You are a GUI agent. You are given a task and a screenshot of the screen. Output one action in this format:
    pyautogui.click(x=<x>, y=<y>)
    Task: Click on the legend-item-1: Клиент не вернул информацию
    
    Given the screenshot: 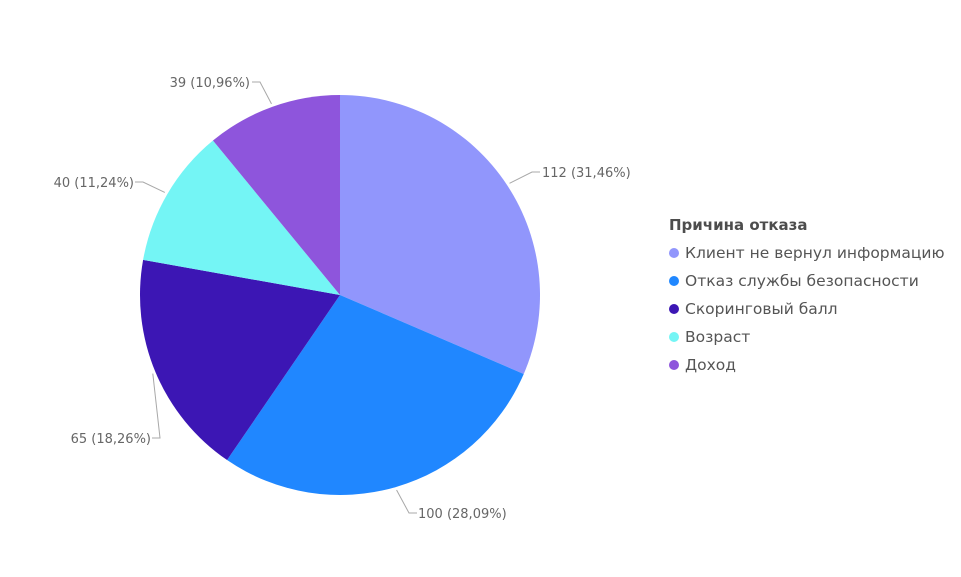 What is the action you would take?
    pyautogui.click(x=811, y=253)
    